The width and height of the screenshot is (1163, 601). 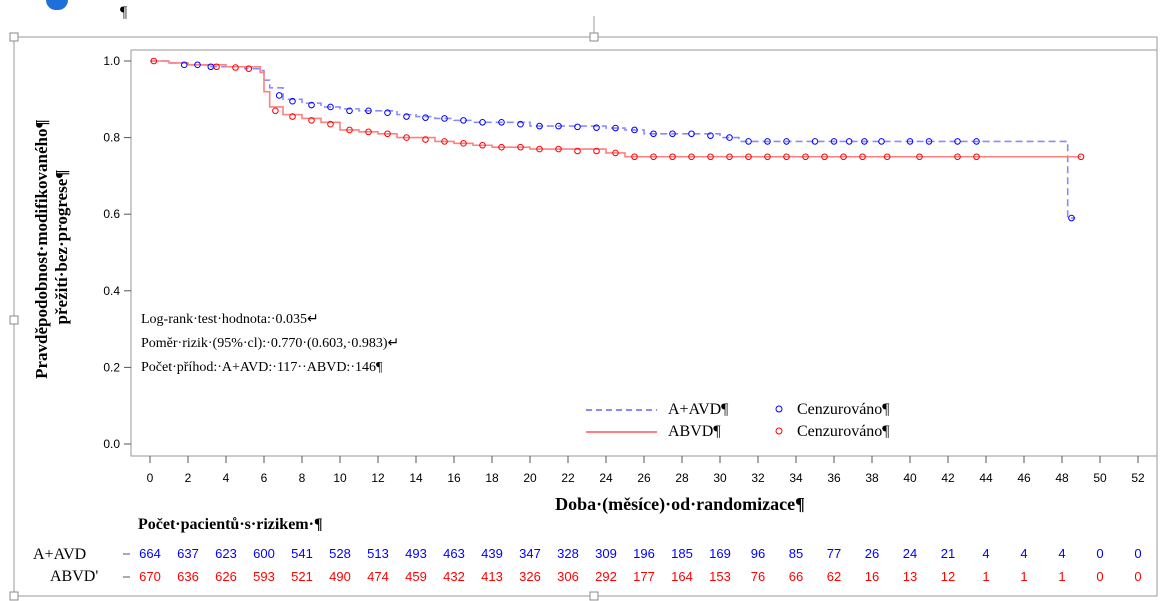 I want to click on x-tick-label: 32, so click(x=758, y=478).